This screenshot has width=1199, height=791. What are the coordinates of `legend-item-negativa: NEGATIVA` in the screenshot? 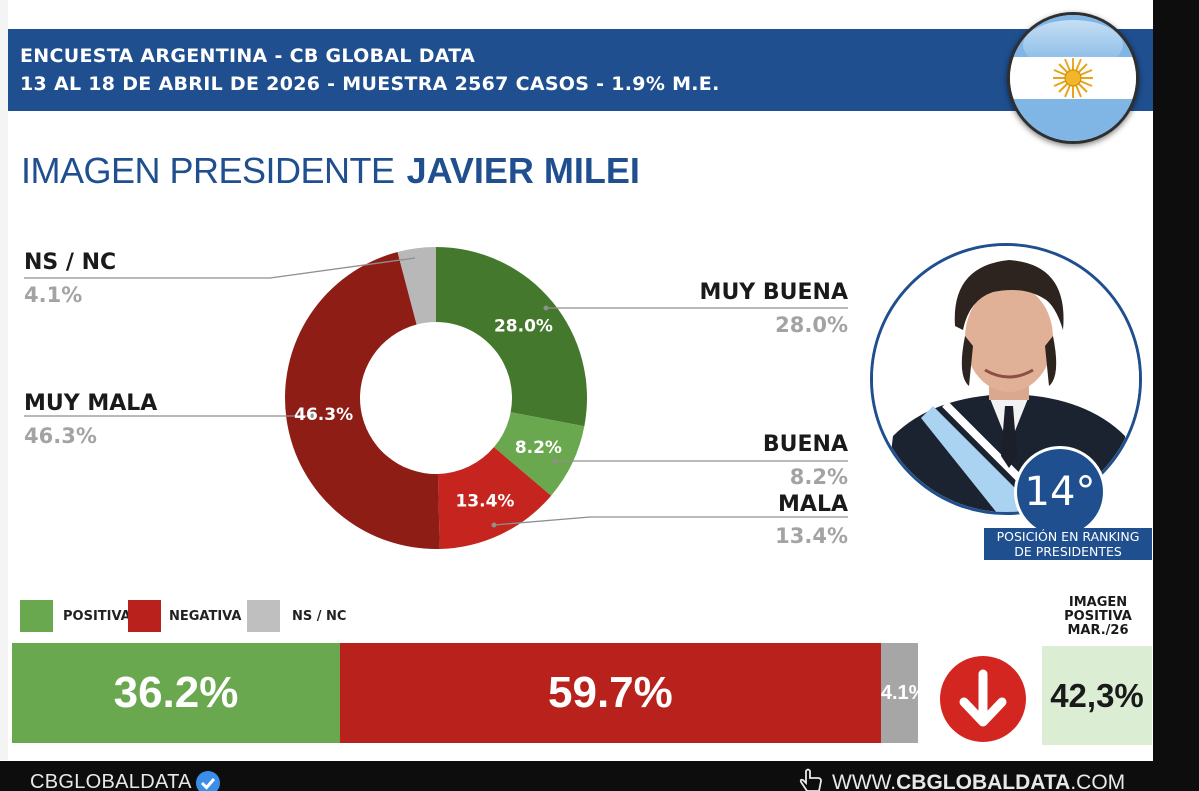 It's located at (184, 616).